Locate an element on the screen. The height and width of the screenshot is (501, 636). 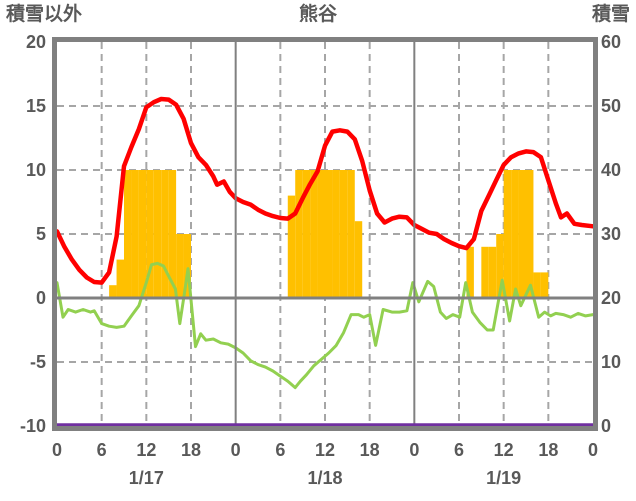
date-label: 1/17 is located at coordinates (146, 478).